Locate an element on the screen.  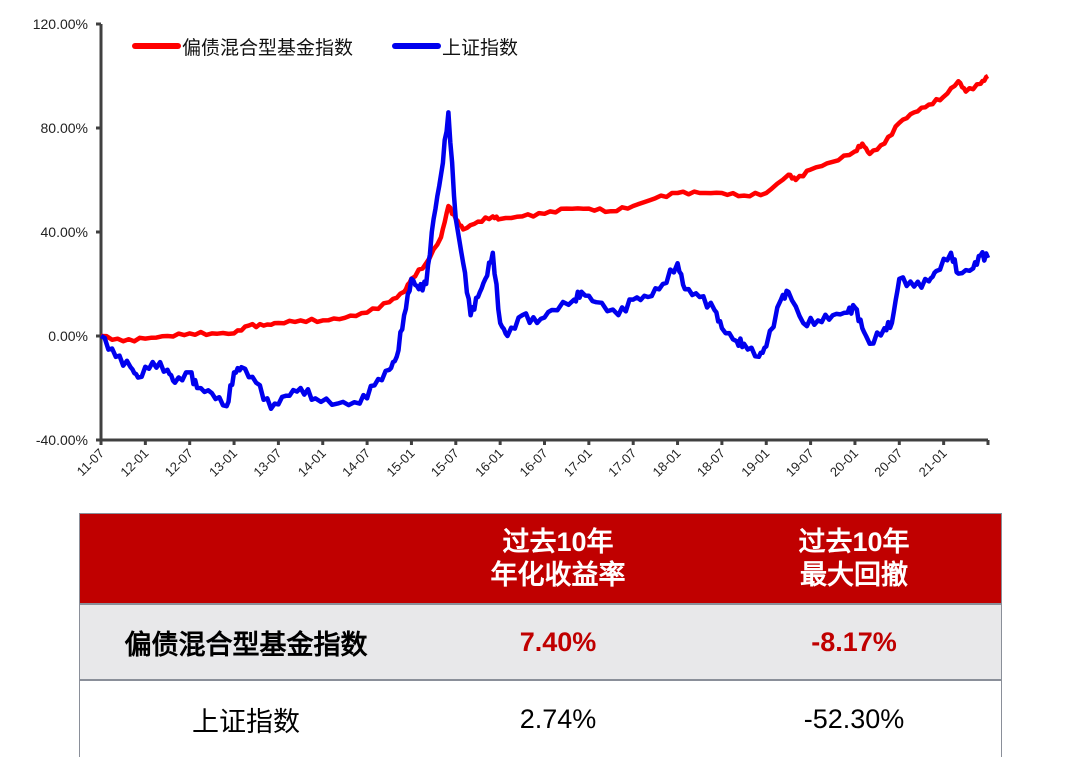
x-tick-label: 16-01 is located at coordinates (489, 463).